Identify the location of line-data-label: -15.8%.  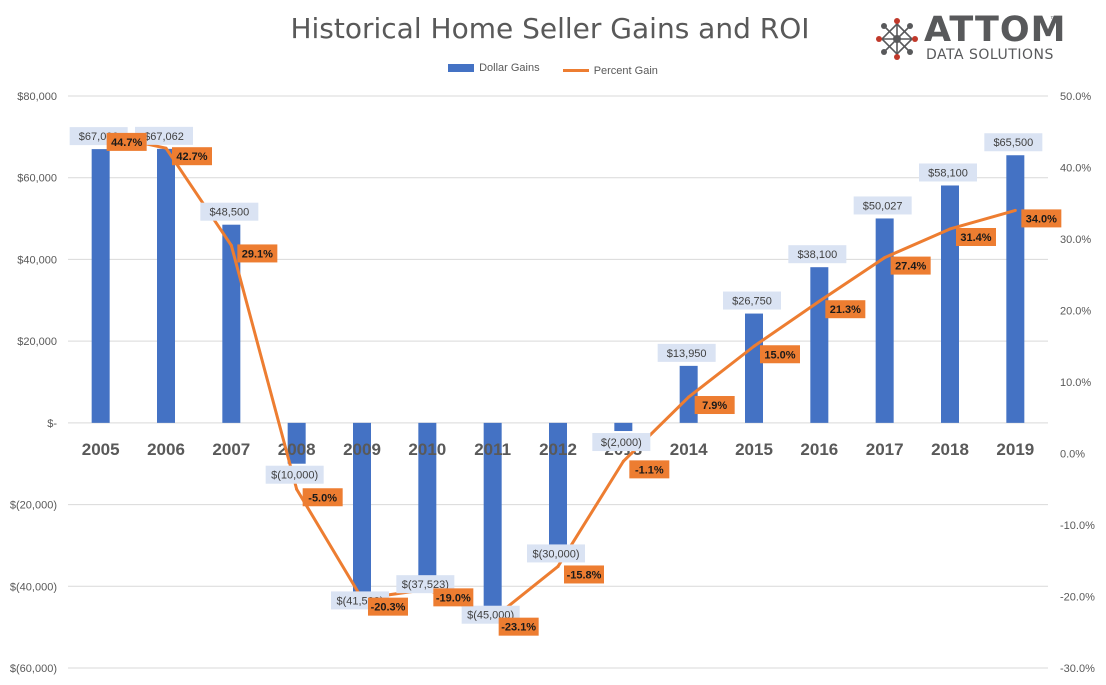
(584, 575).